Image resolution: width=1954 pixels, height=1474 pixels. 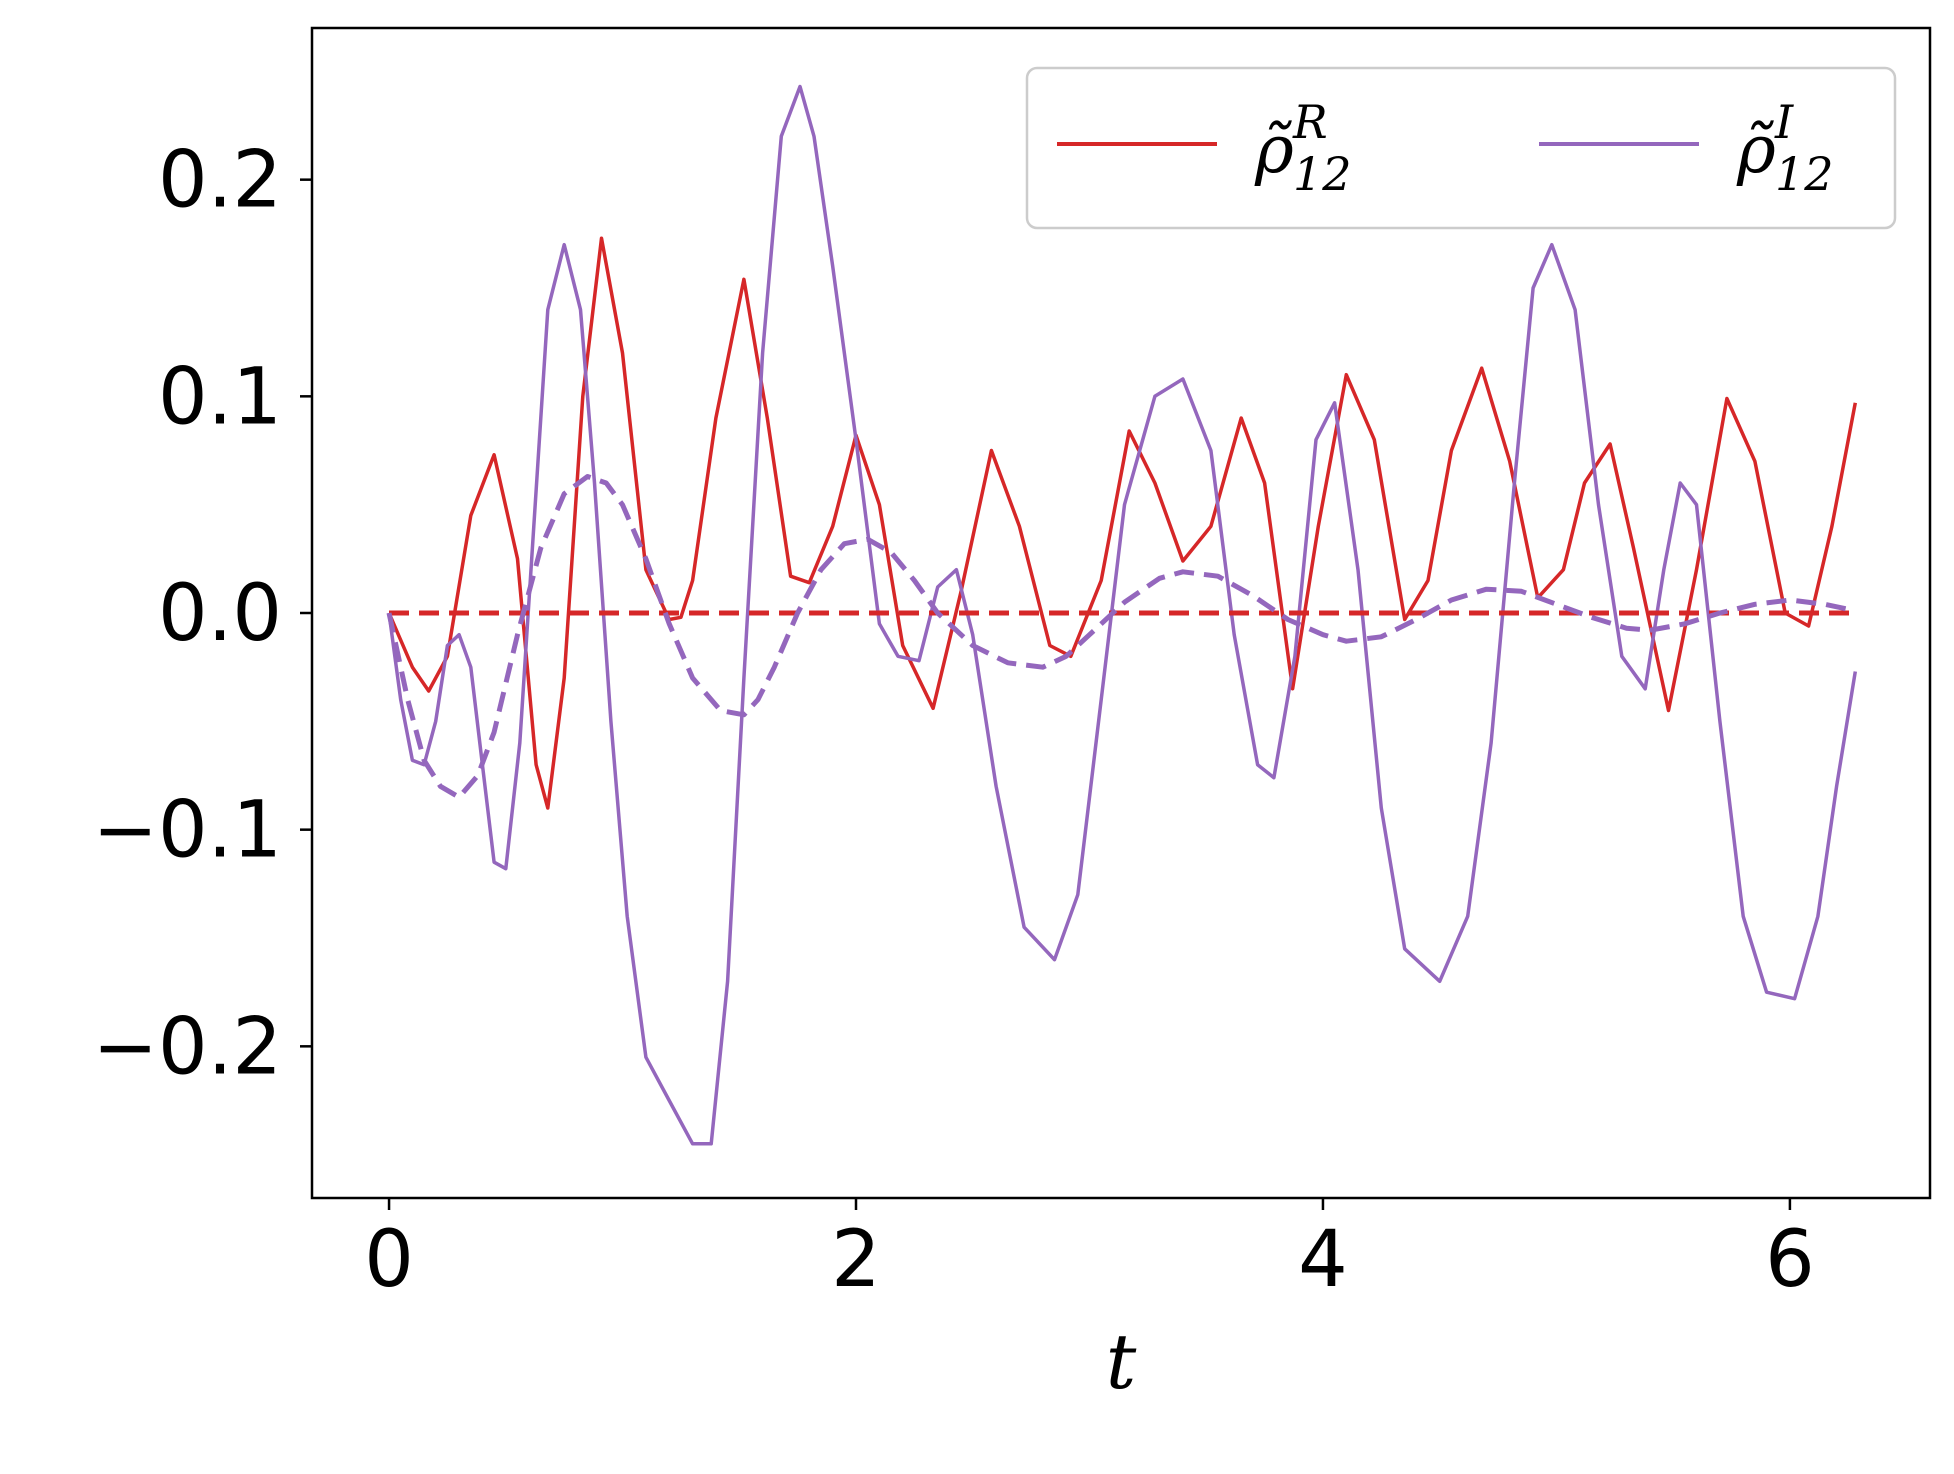 I want to click on legend-label-superscript-0: R, so click(x=1310, y=122).